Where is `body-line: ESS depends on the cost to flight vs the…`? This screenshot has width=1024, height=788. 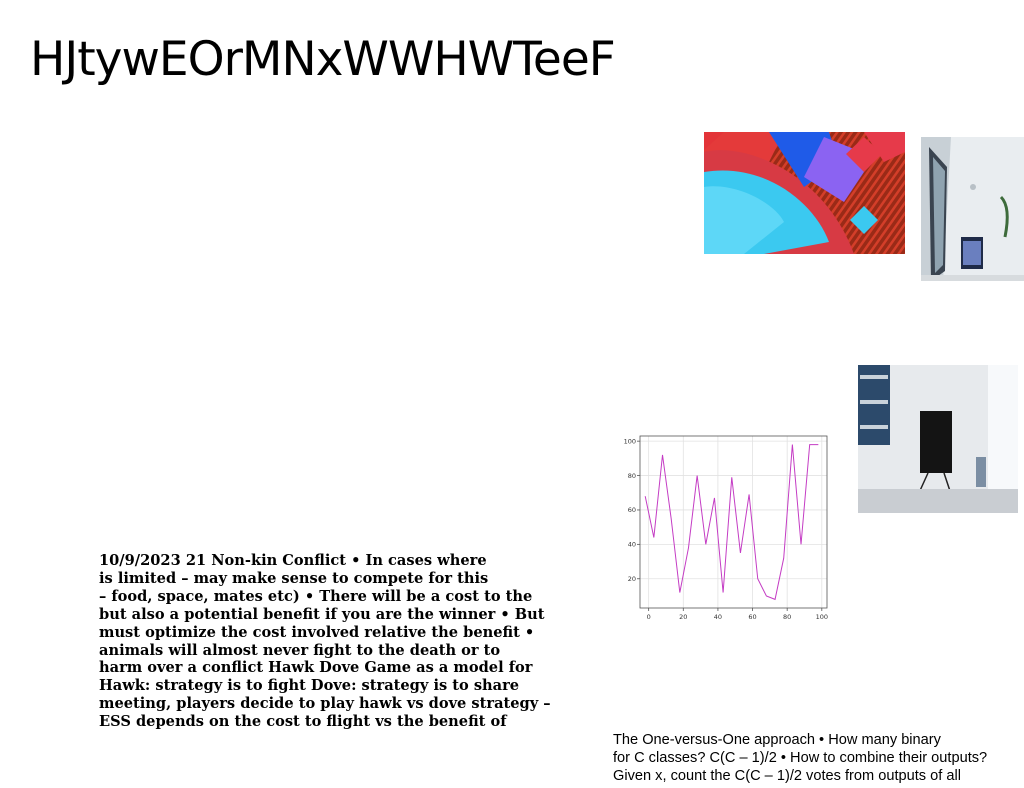 body-line: ESS depends on the cost to flight vs the… is located at coordinates (303, 722).